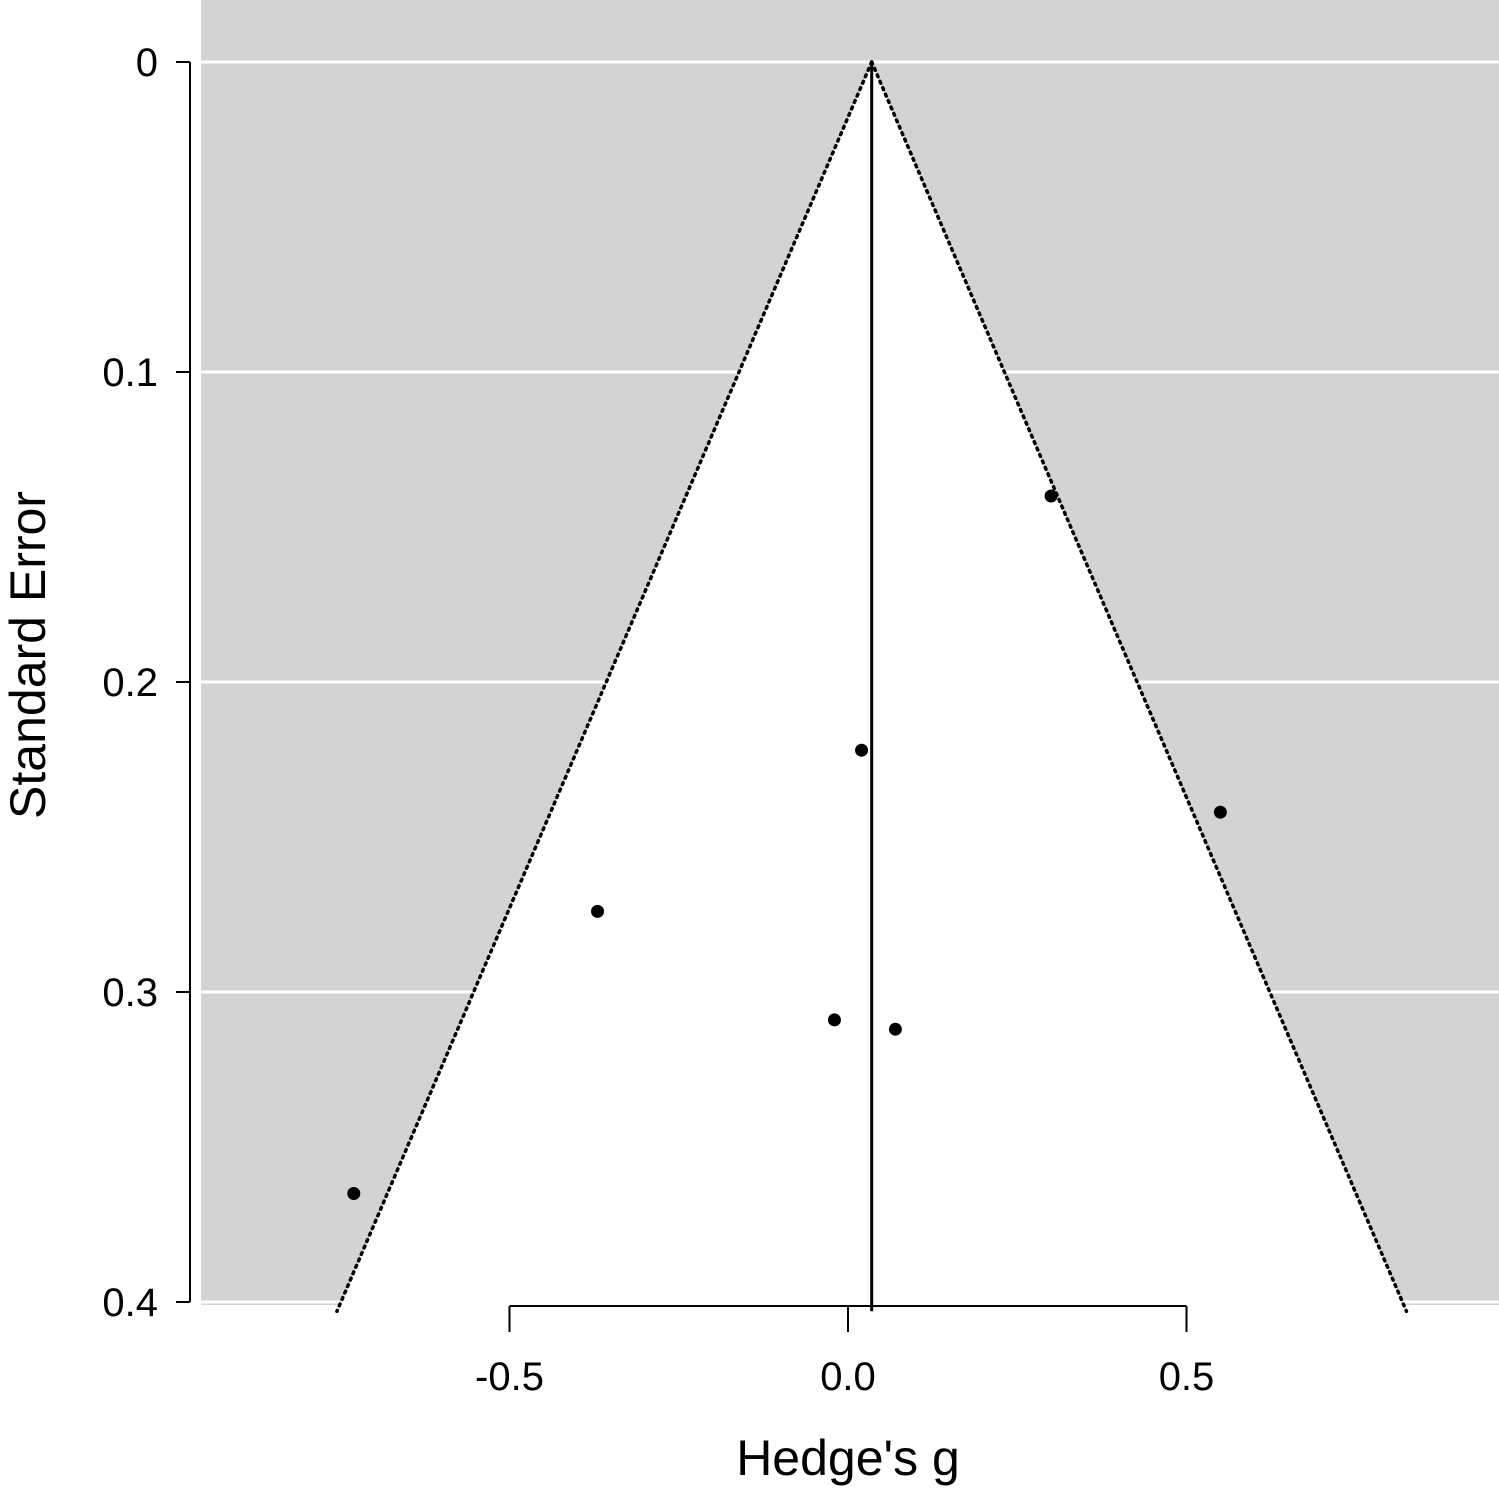 This screenshot has height=1489, width=1499. What do you see at coordinates (130, 373) in the screenshot?
I see `y-tick-label-1: 0.1` at bounding box center [130, 373].